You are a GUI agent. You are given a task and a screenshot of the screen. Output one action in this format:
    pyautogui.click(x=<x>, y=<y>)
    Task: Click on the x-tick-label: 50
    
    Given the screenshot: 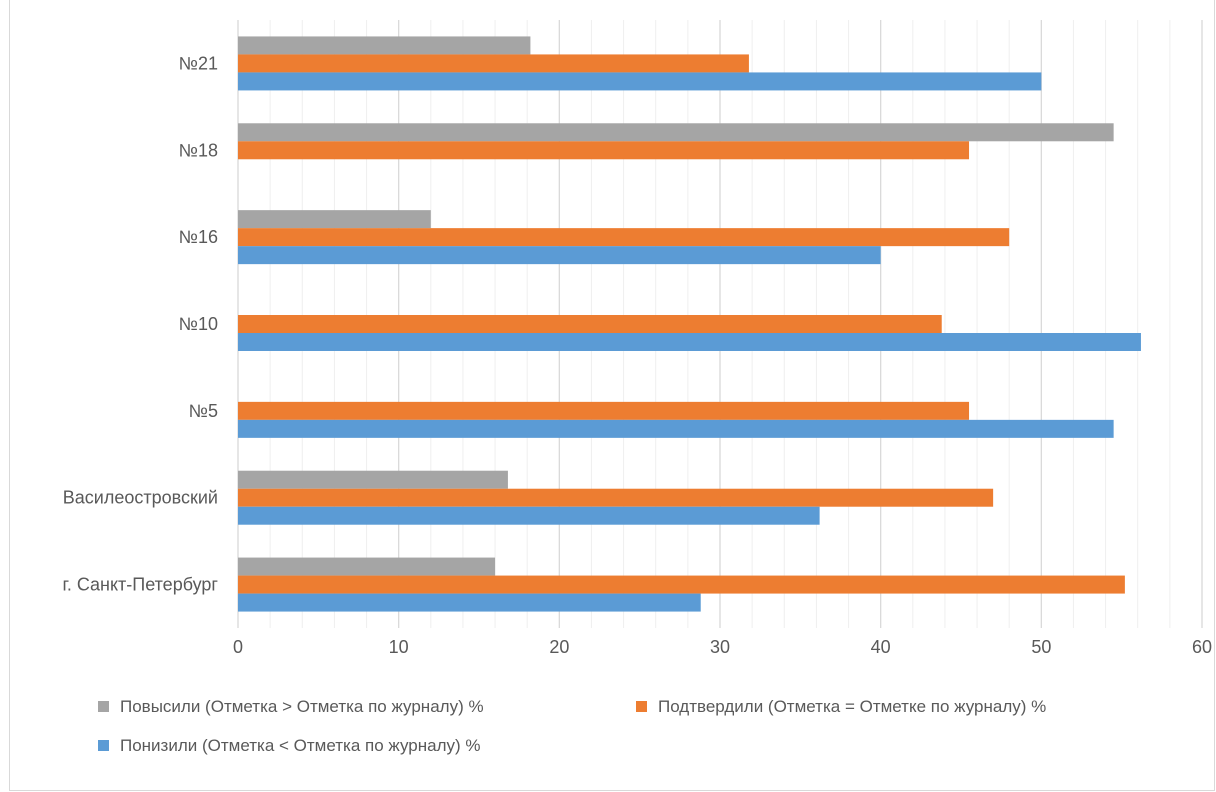 What is the action you would take?
    pyautogui.click(x=1041, y=647)
    